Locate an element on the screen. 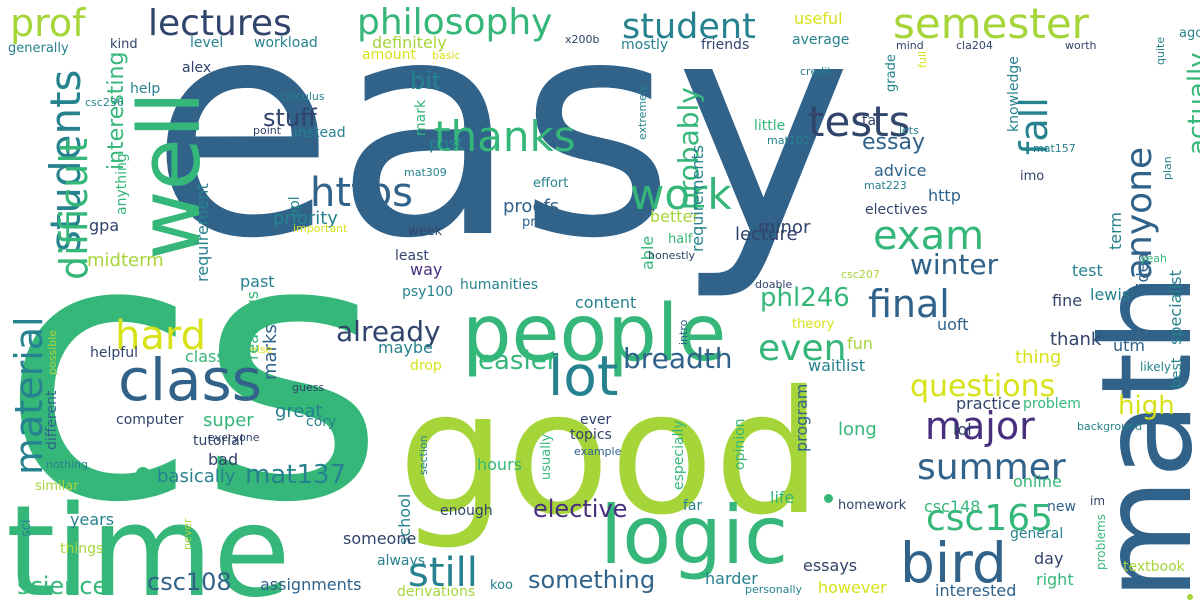  word-csc108: csc108 is located at coordinates (189, 582).